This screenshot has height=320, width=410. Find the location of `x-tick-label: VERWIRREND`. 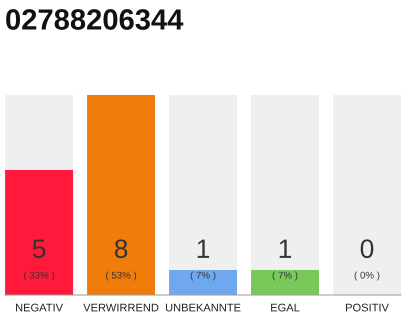

x-tick-label: VERWIRREND is located at coordinates (120, 308).